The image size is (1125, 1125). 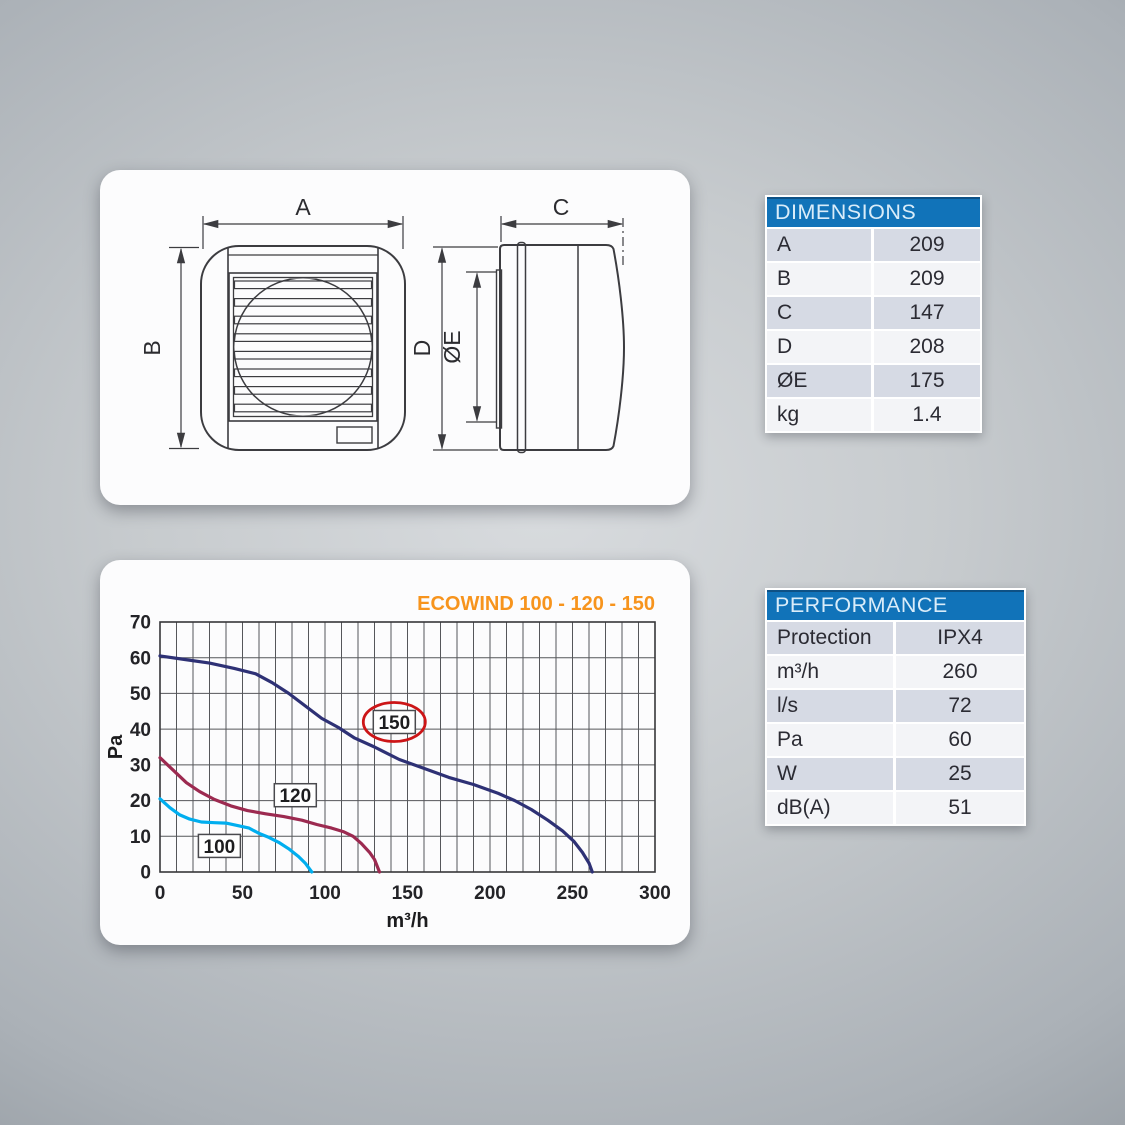 What do you see at coordinates (116, 746) in the screenshot?
I see `y-axis-label: Pa` at bounding box center [116, 746].